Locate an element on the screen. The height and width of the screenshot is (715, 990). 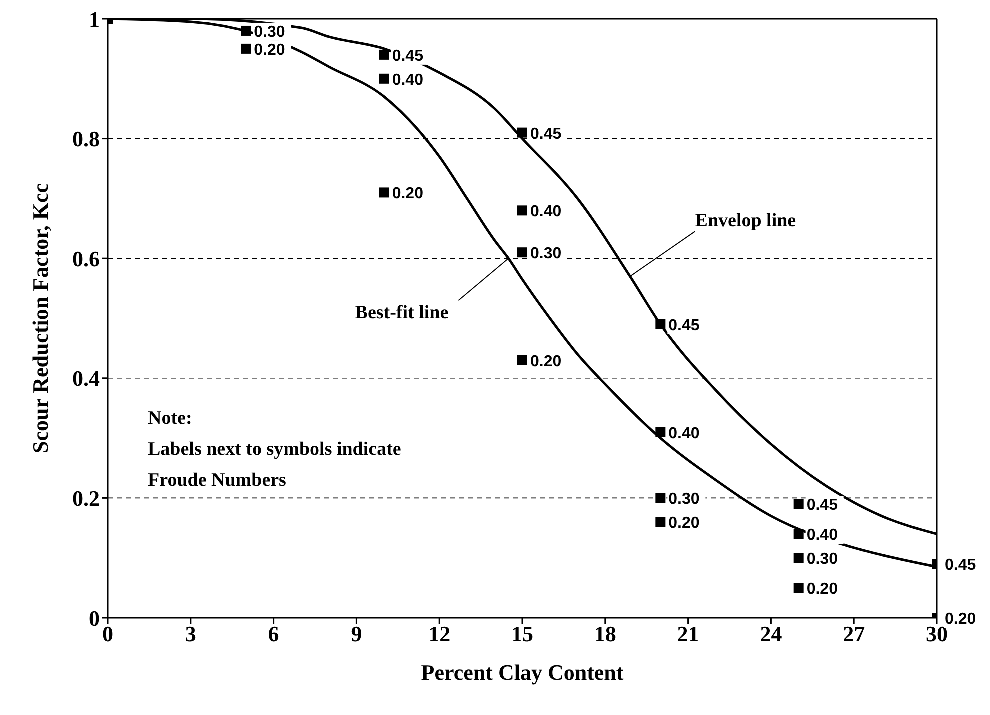
y-tick-label: 0.2 is located at coordinates (86, 499).